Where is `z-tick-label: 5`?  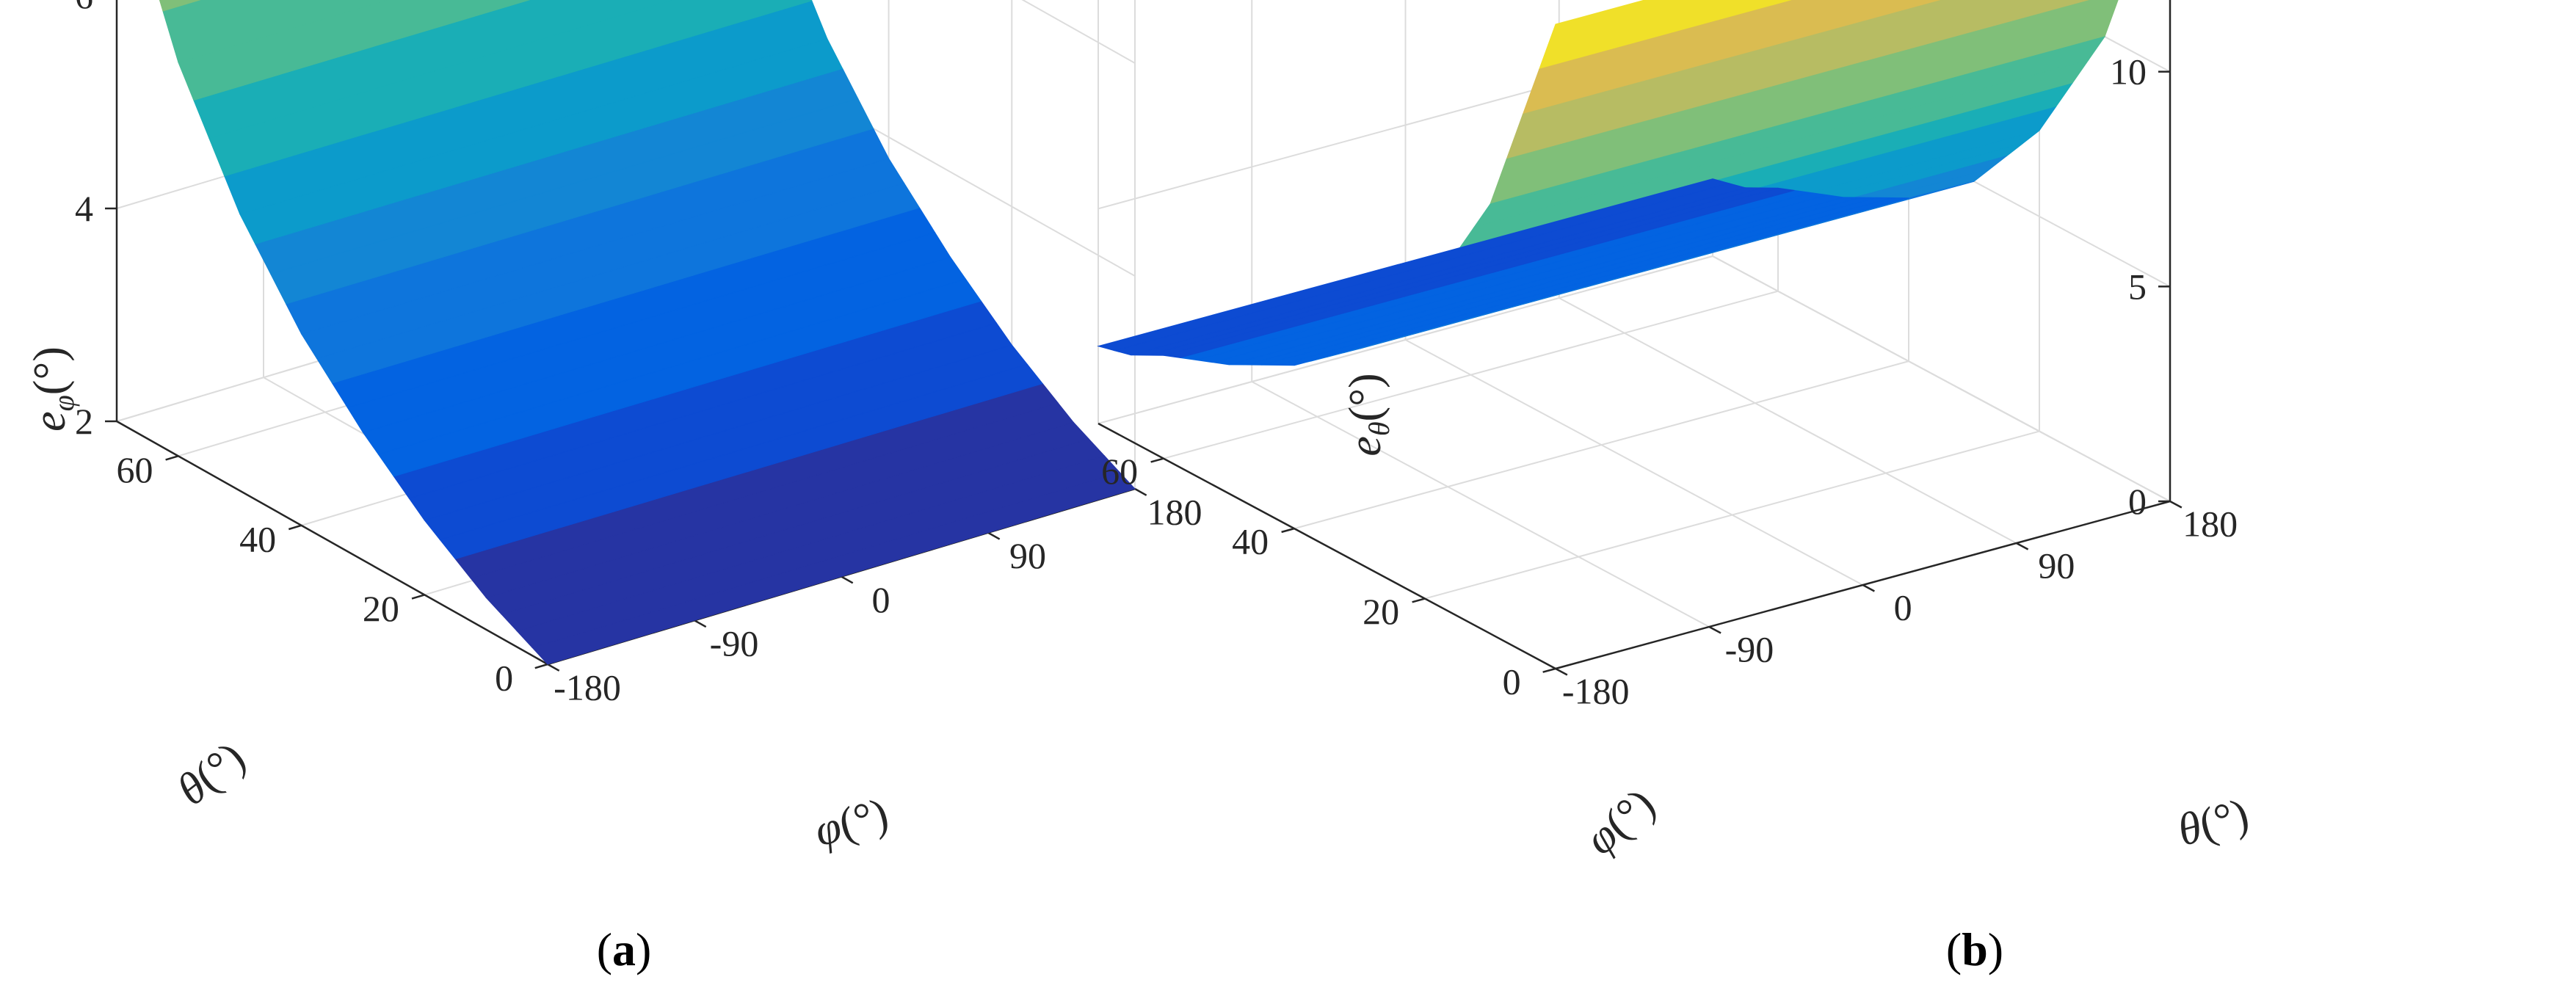 z-tick-label: 5 is located at coordinates (2138, 286).